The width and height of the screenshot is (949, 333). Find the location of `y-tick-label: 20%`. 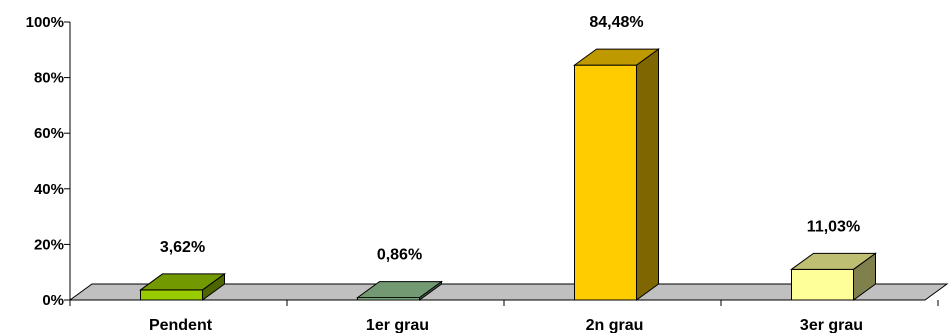

y-tick-label: 20% is located at coordinates (49, 244).